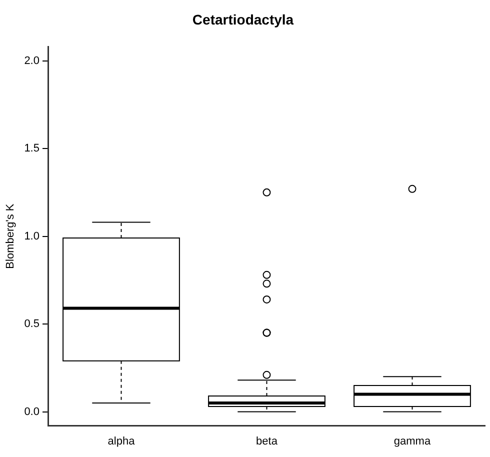 This screenshot has height=457, width=490. What do you see at coordinates (243, 19) in the screenshot?
I see `chart-title: Cetartiodactyla` at bounding box center [243, 19].